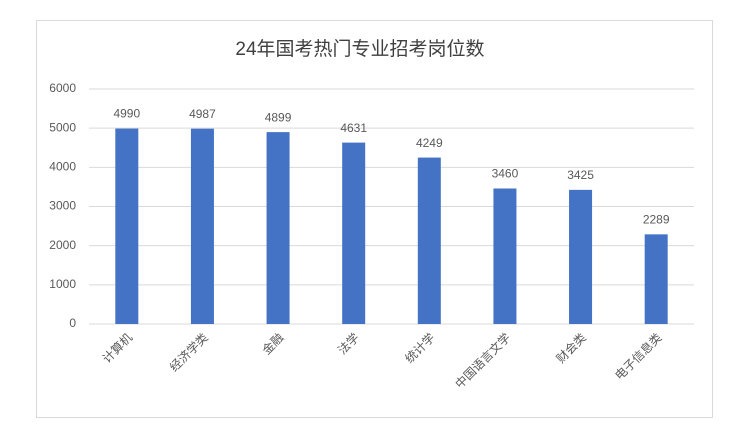  I want to click on y-tick-label: 6000, so click(62, 88).